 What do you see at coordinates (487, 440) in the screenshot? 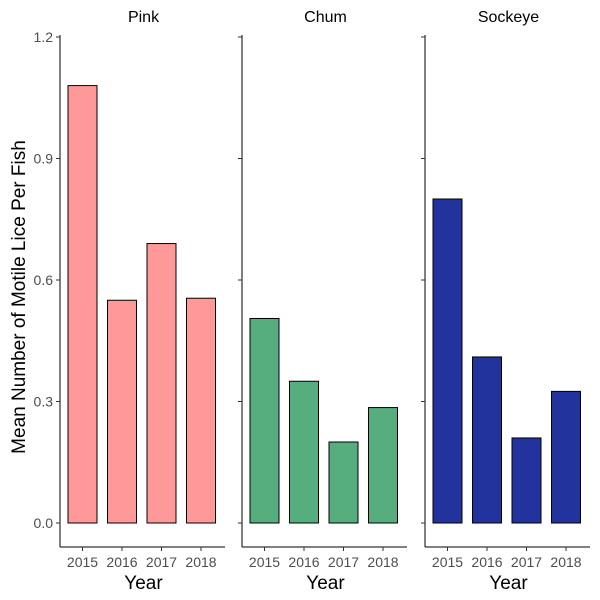
I see `bar-sockeye-2016` at bounding box center [487, 440].